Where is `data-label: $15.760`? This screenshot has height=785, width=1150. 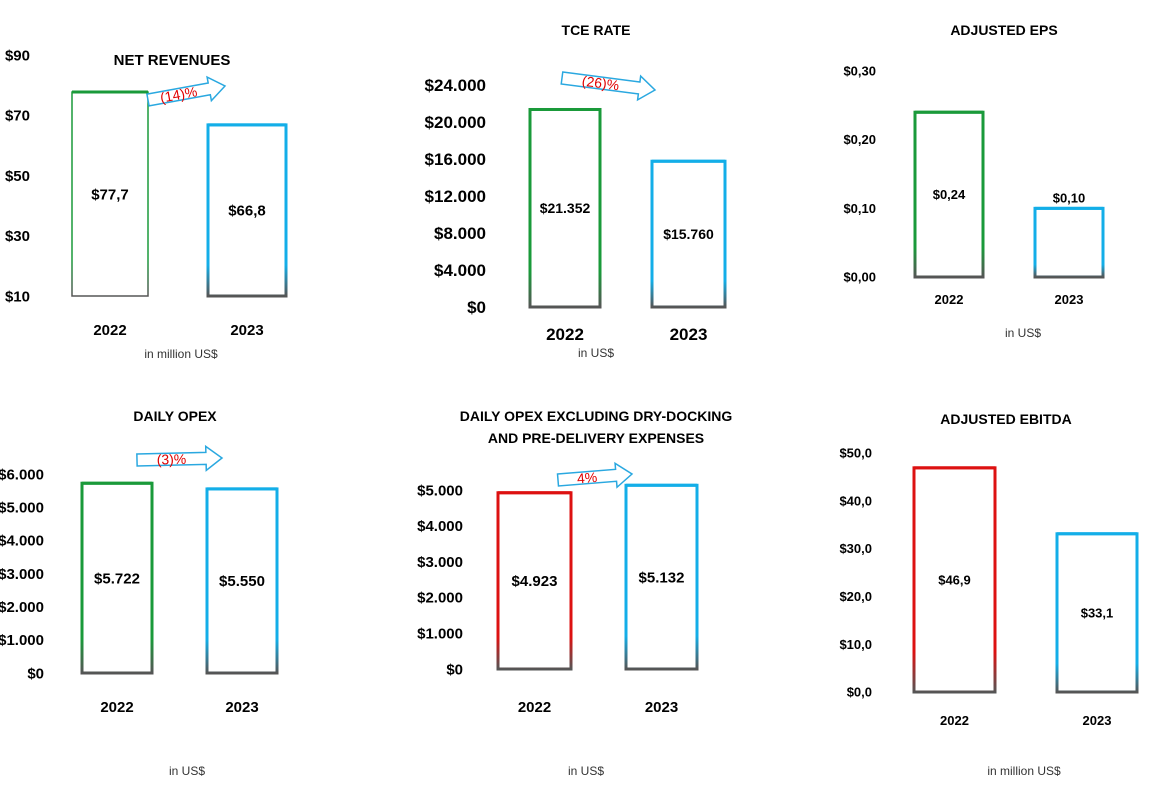
data-label: $15.760 is located at coordinates (688, 234).